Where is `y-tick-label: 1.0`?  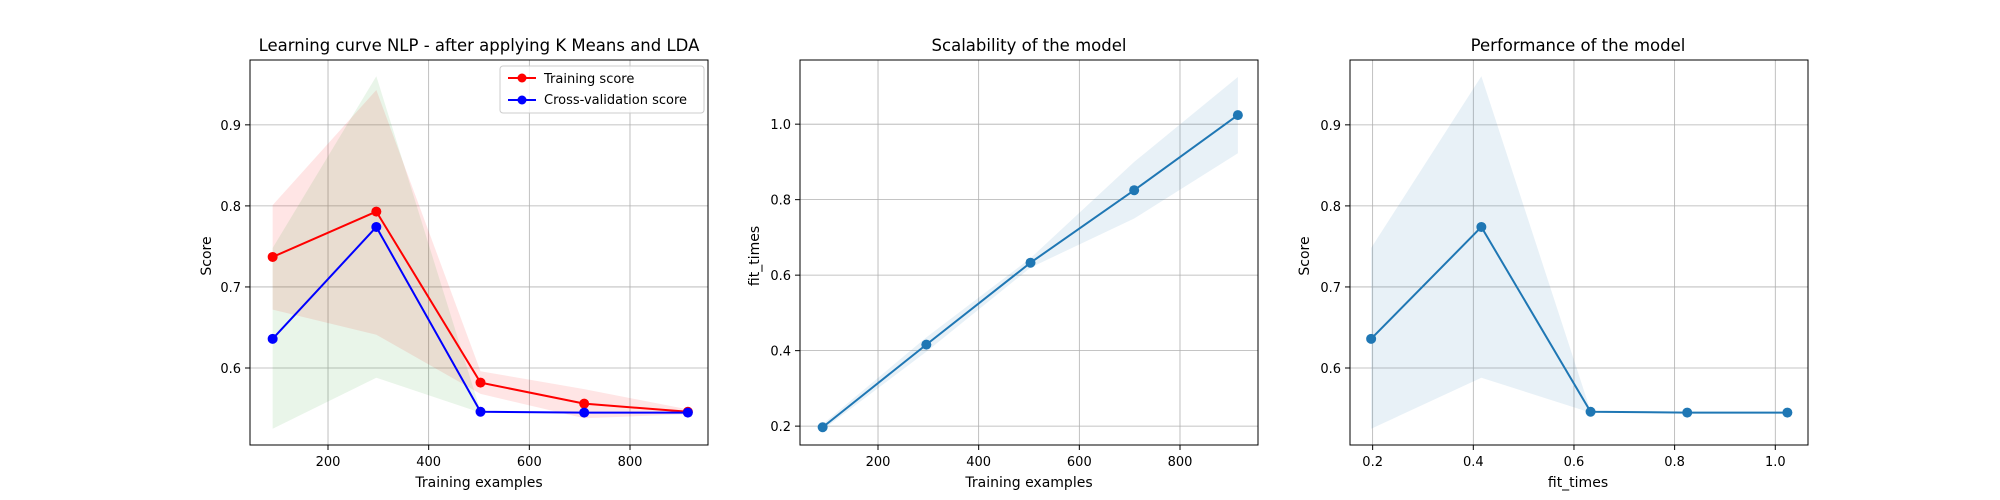 y-tick-label: 1.0 is located at coordinates (780, 125).